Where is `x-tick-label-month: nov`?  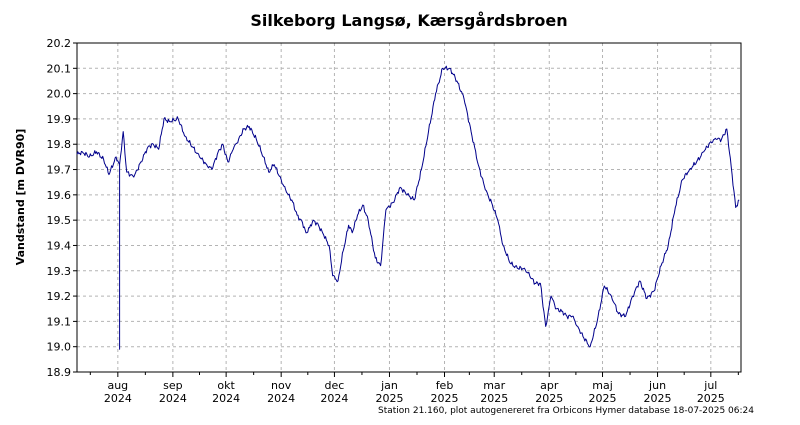 x-tick-label-month: nov is located at coordinates (281, 385).